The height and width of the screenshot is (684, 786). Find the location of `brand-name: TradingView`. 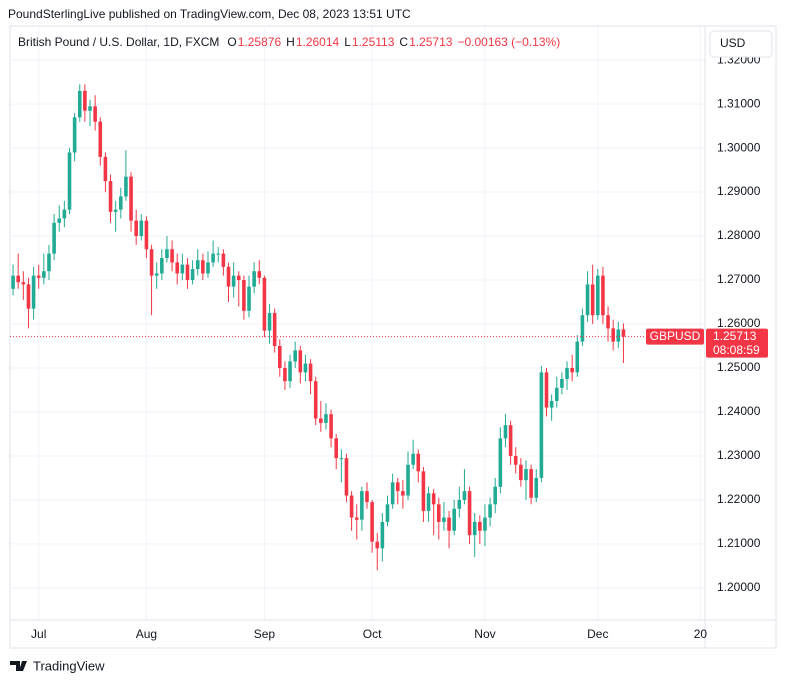

brand-name: TradingView is located at coordinates (69, 665).